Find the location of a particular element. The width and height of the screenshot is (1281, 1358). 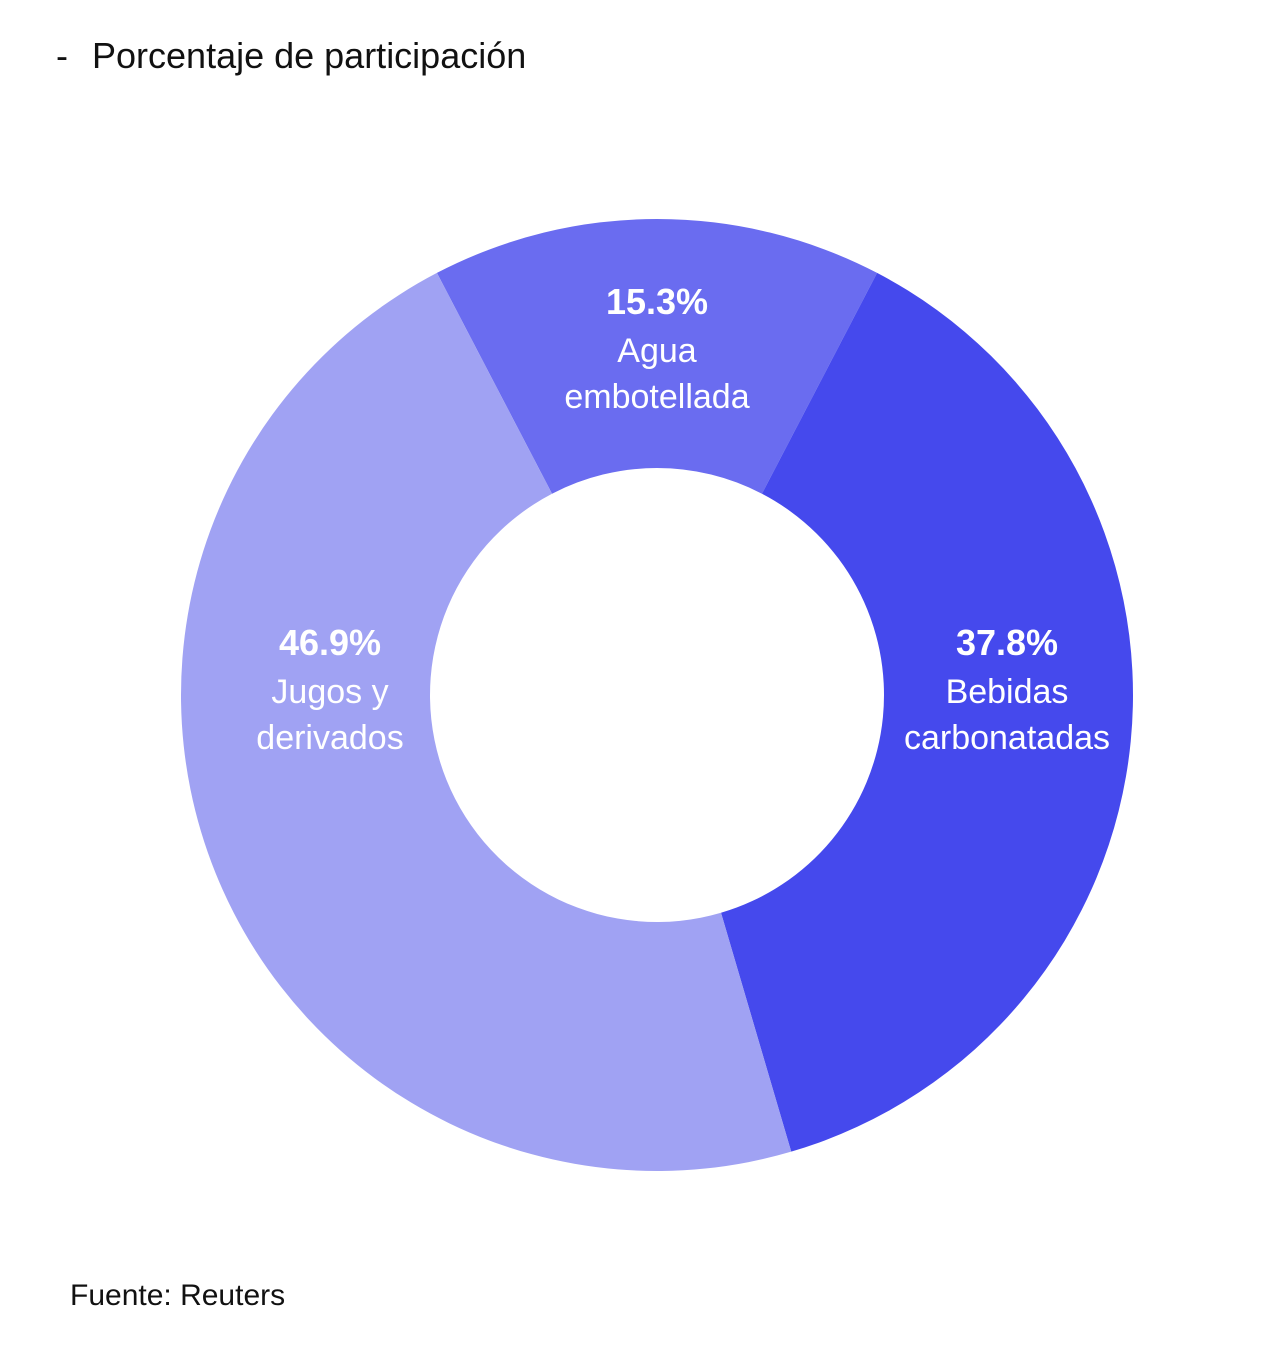

slice-value-label: 15.3% is located at coordinates (657, 301).